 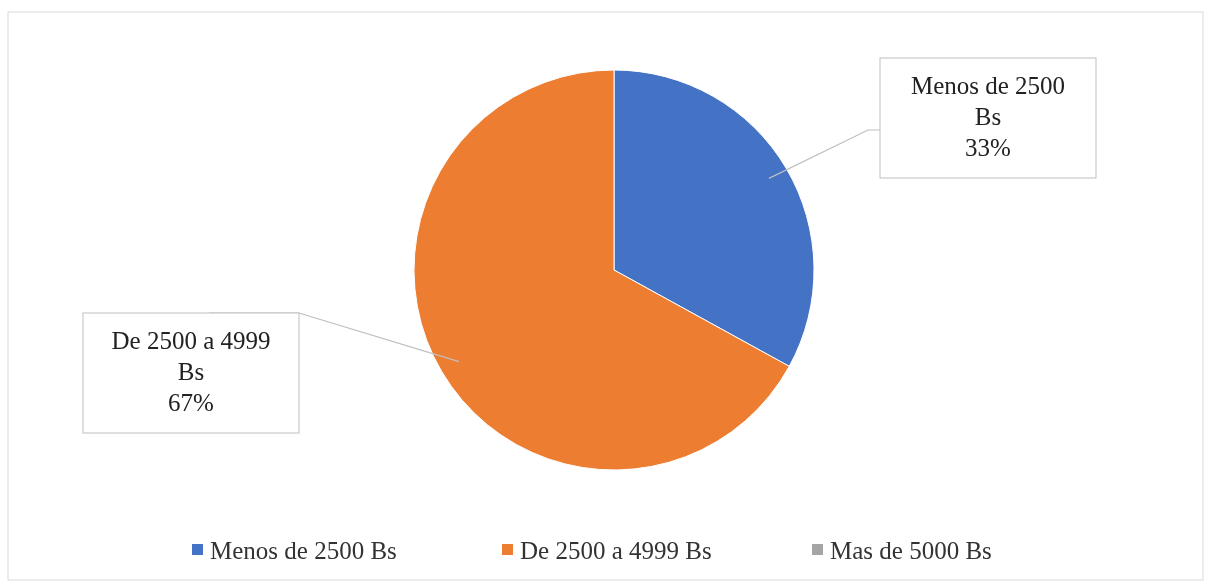 I want to click on legend-label: Menos de 2500 Bs, so click(x=303, y=550).